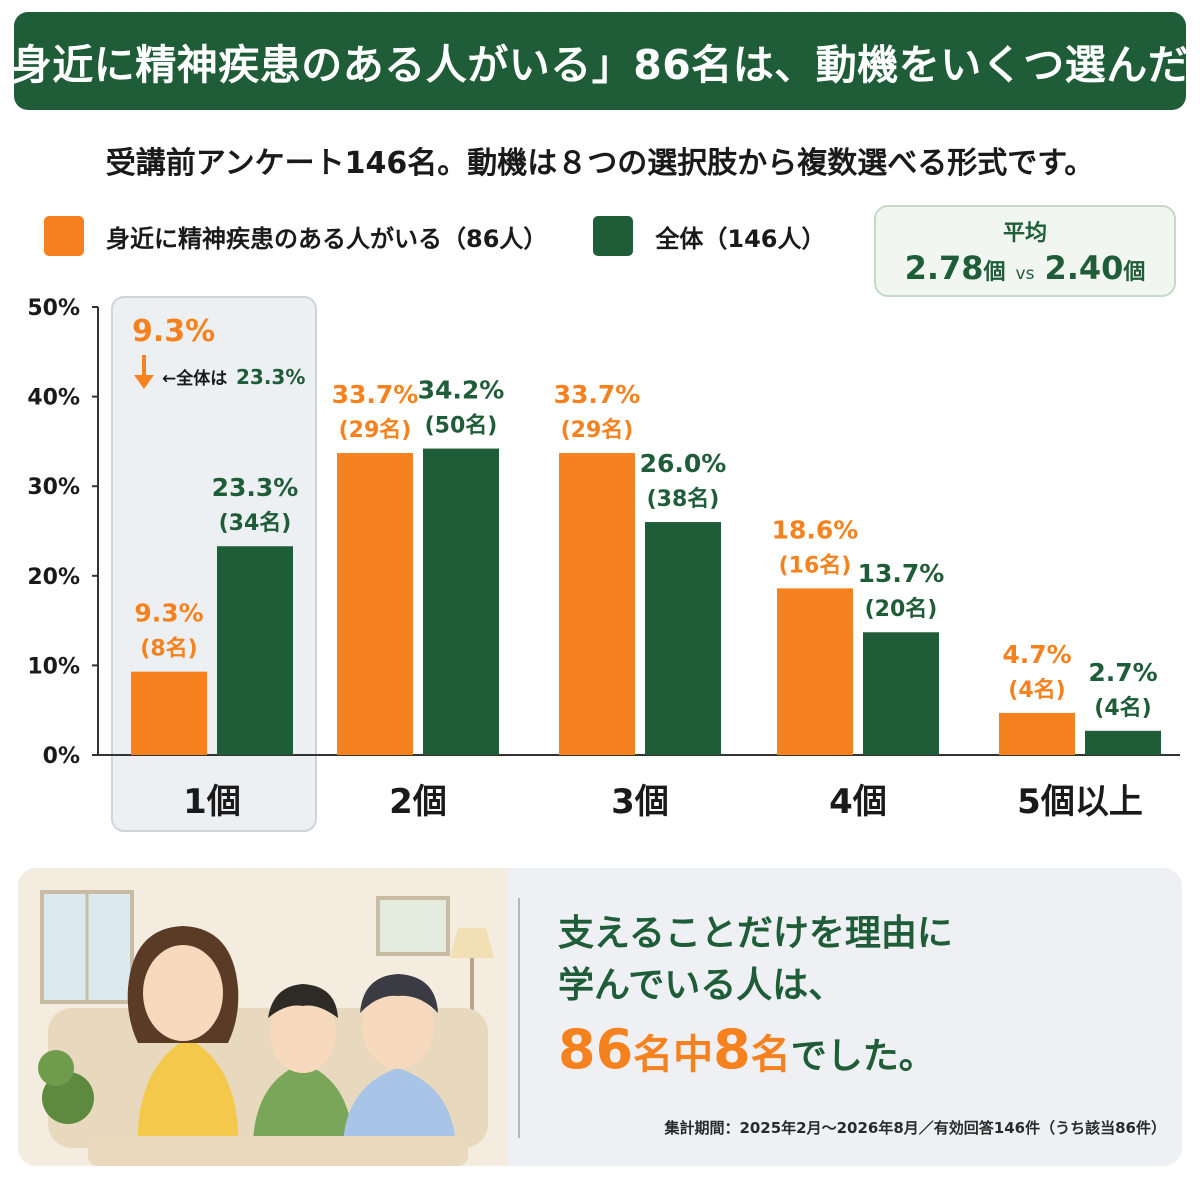 This screenshot has width=1200, height=1200. Describe the element at coordinates (418, 802) in the screenshot. I see `x-tick-label: 2個` at that location.